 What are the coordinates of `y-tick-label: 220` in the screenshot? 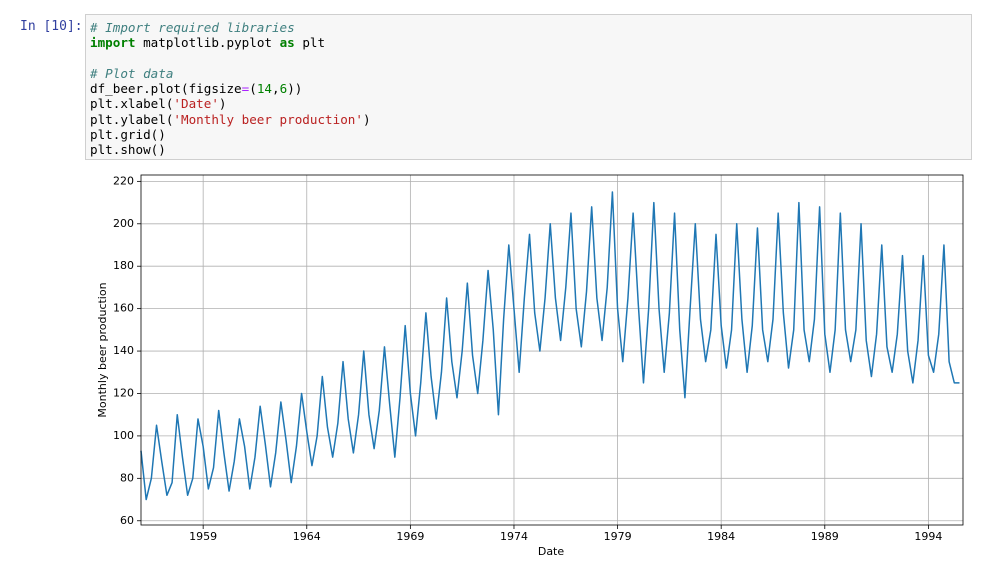 It's located at (123, 180).